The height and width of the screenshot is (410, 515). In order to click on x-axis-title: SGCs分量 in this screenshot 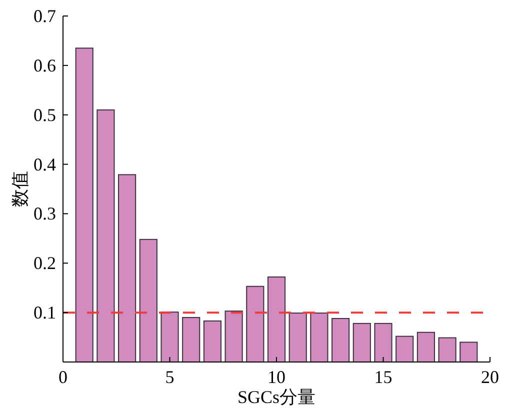, I will do `click(276, 397)`.